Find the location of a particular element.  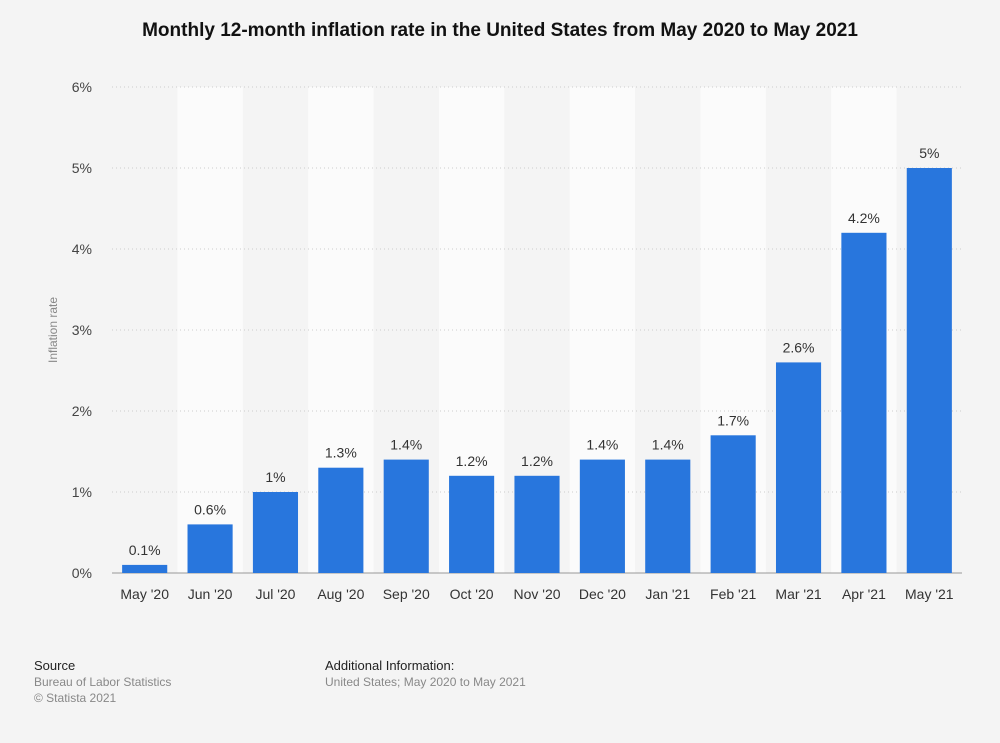

x-tick-label: Oct '20 is located at coordinates (472, 594).